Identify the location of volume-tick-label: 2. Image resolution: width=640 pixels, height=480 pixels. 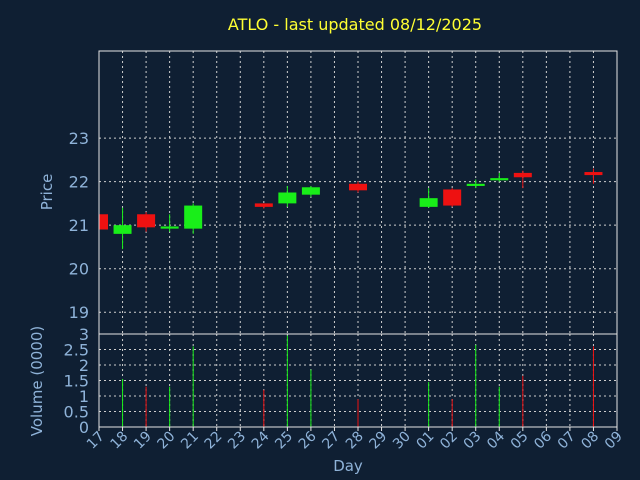
(84, 365).